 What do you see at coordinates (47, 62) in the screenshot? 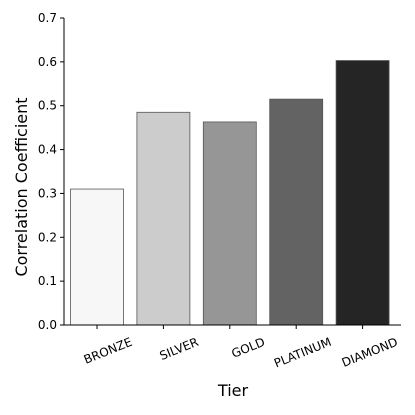
I see `y-tick-label: 0.6` at bounding box center [47, 62].